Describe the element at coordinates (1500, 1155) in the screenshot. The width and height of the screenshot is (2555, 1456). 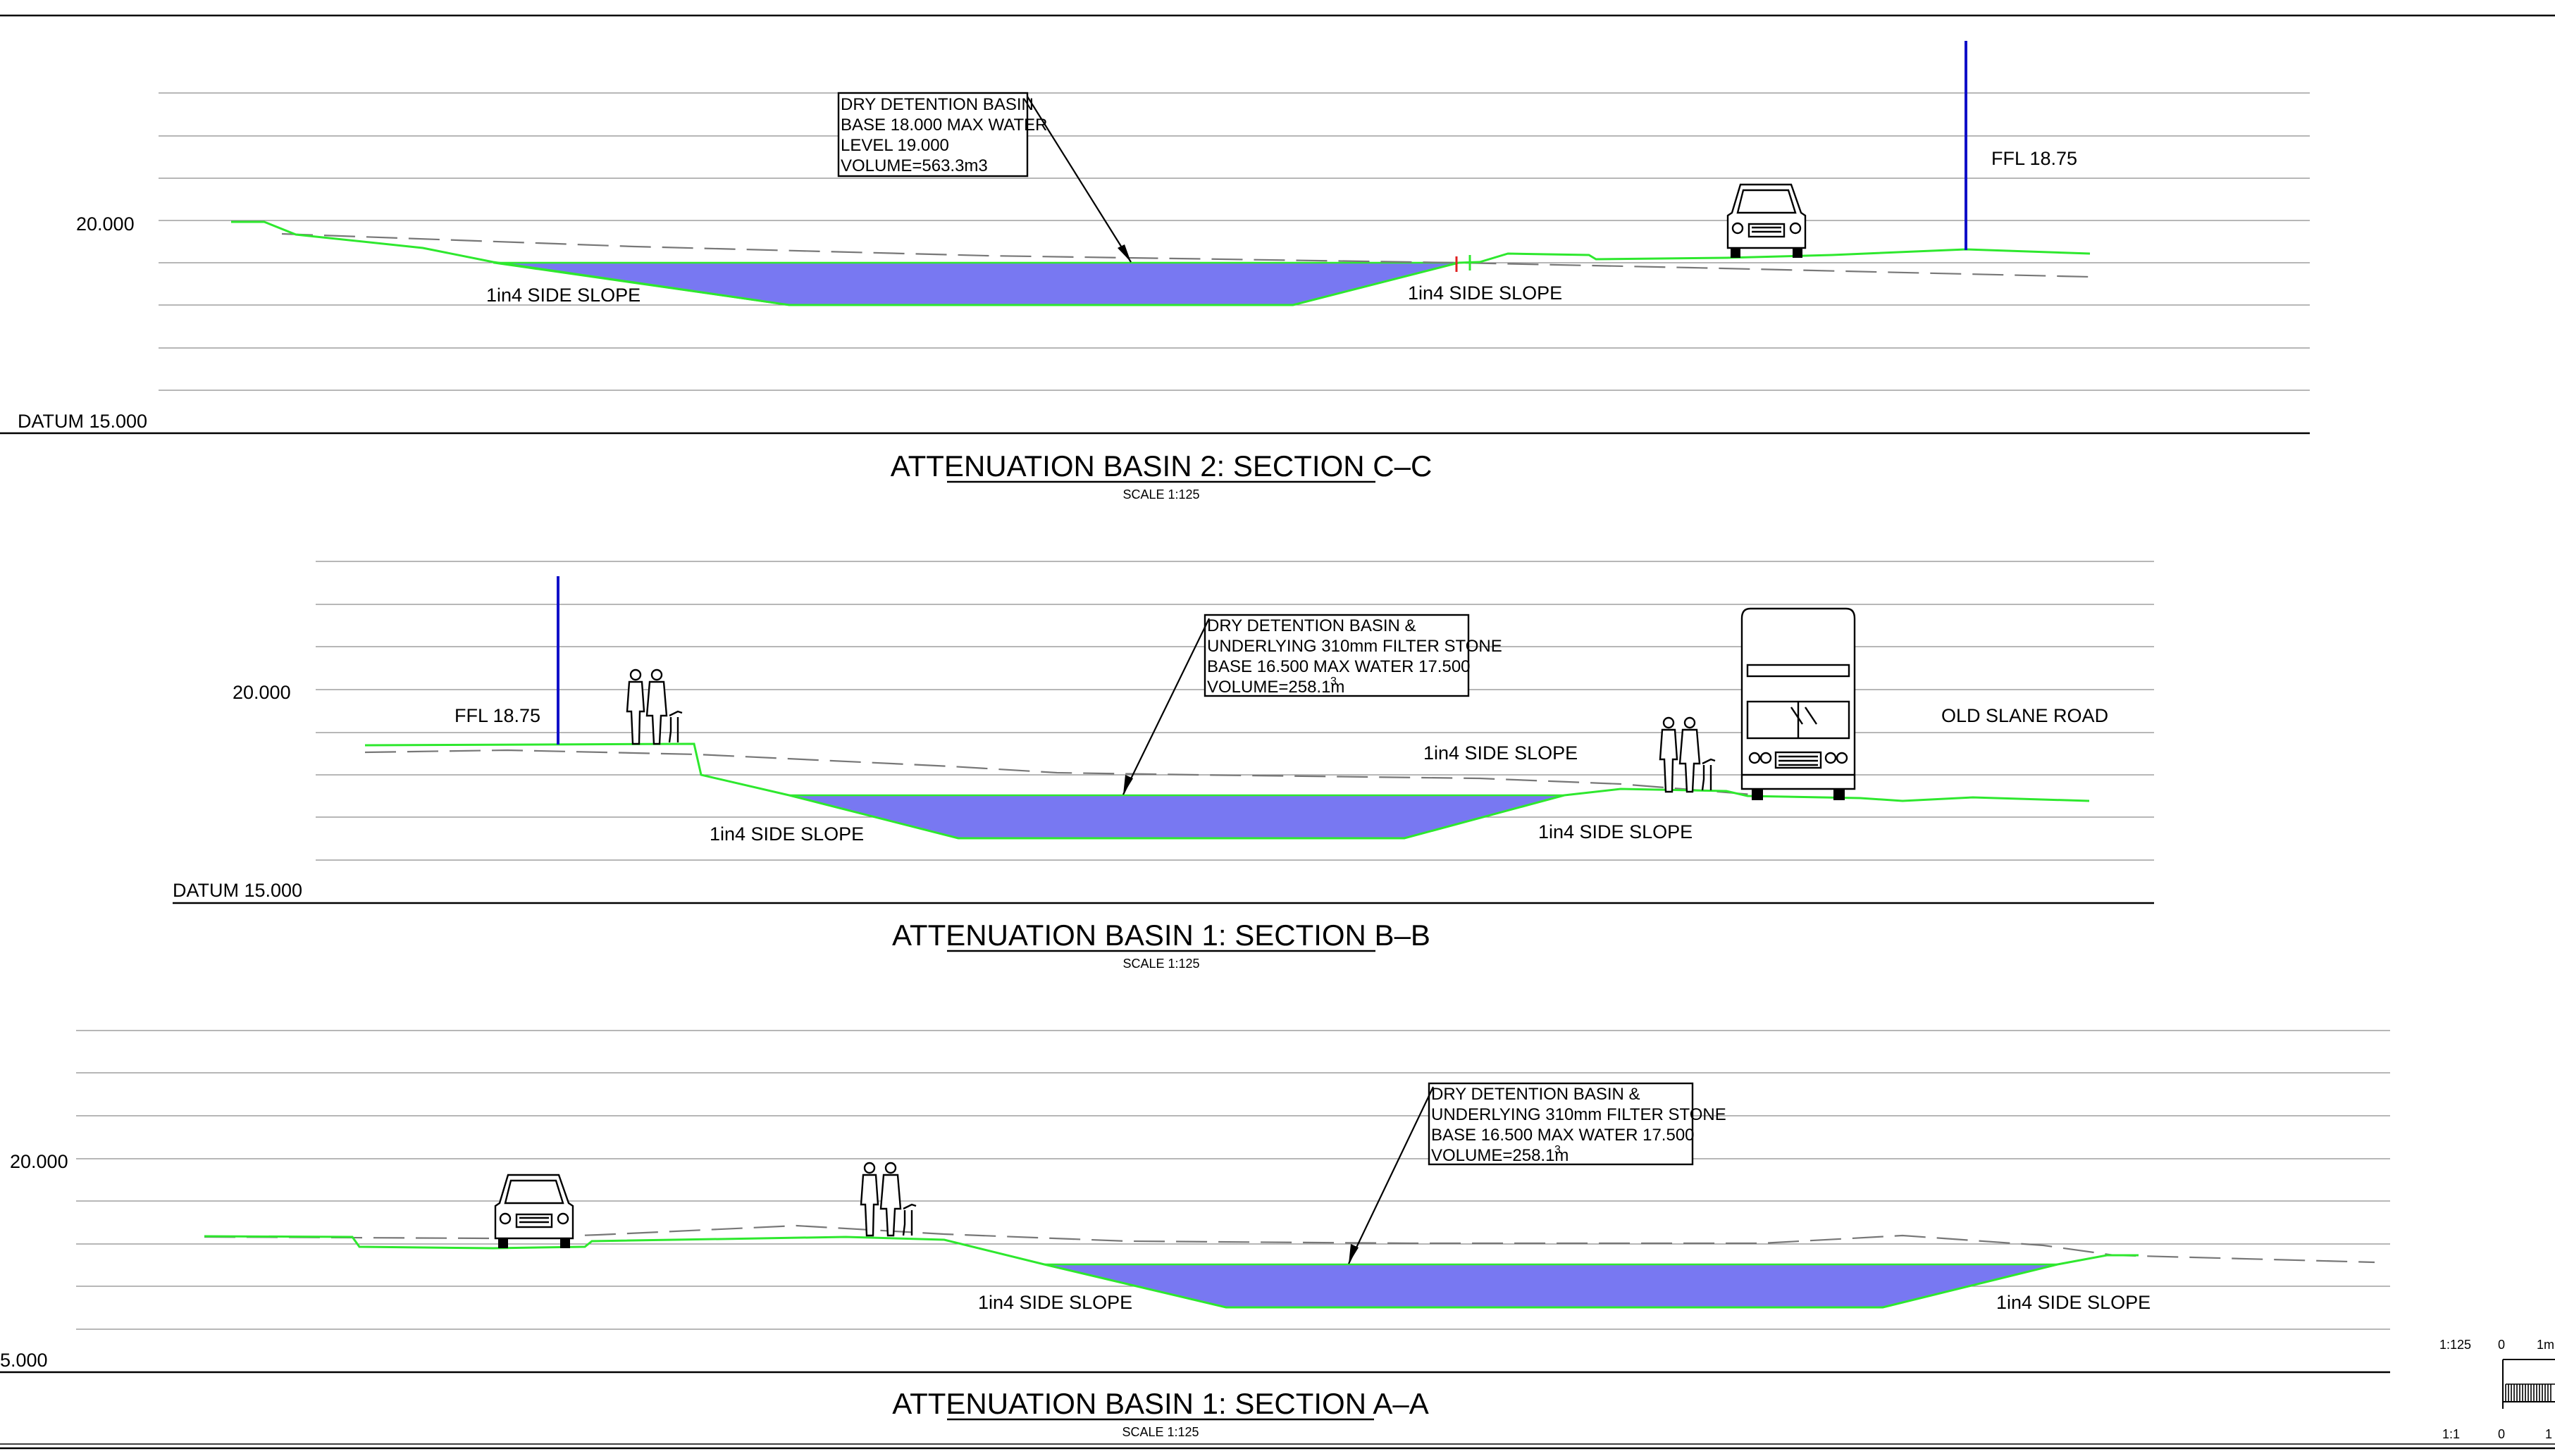
I see `section-a-callout-line-4: VOLUME=258.1m` at that location.